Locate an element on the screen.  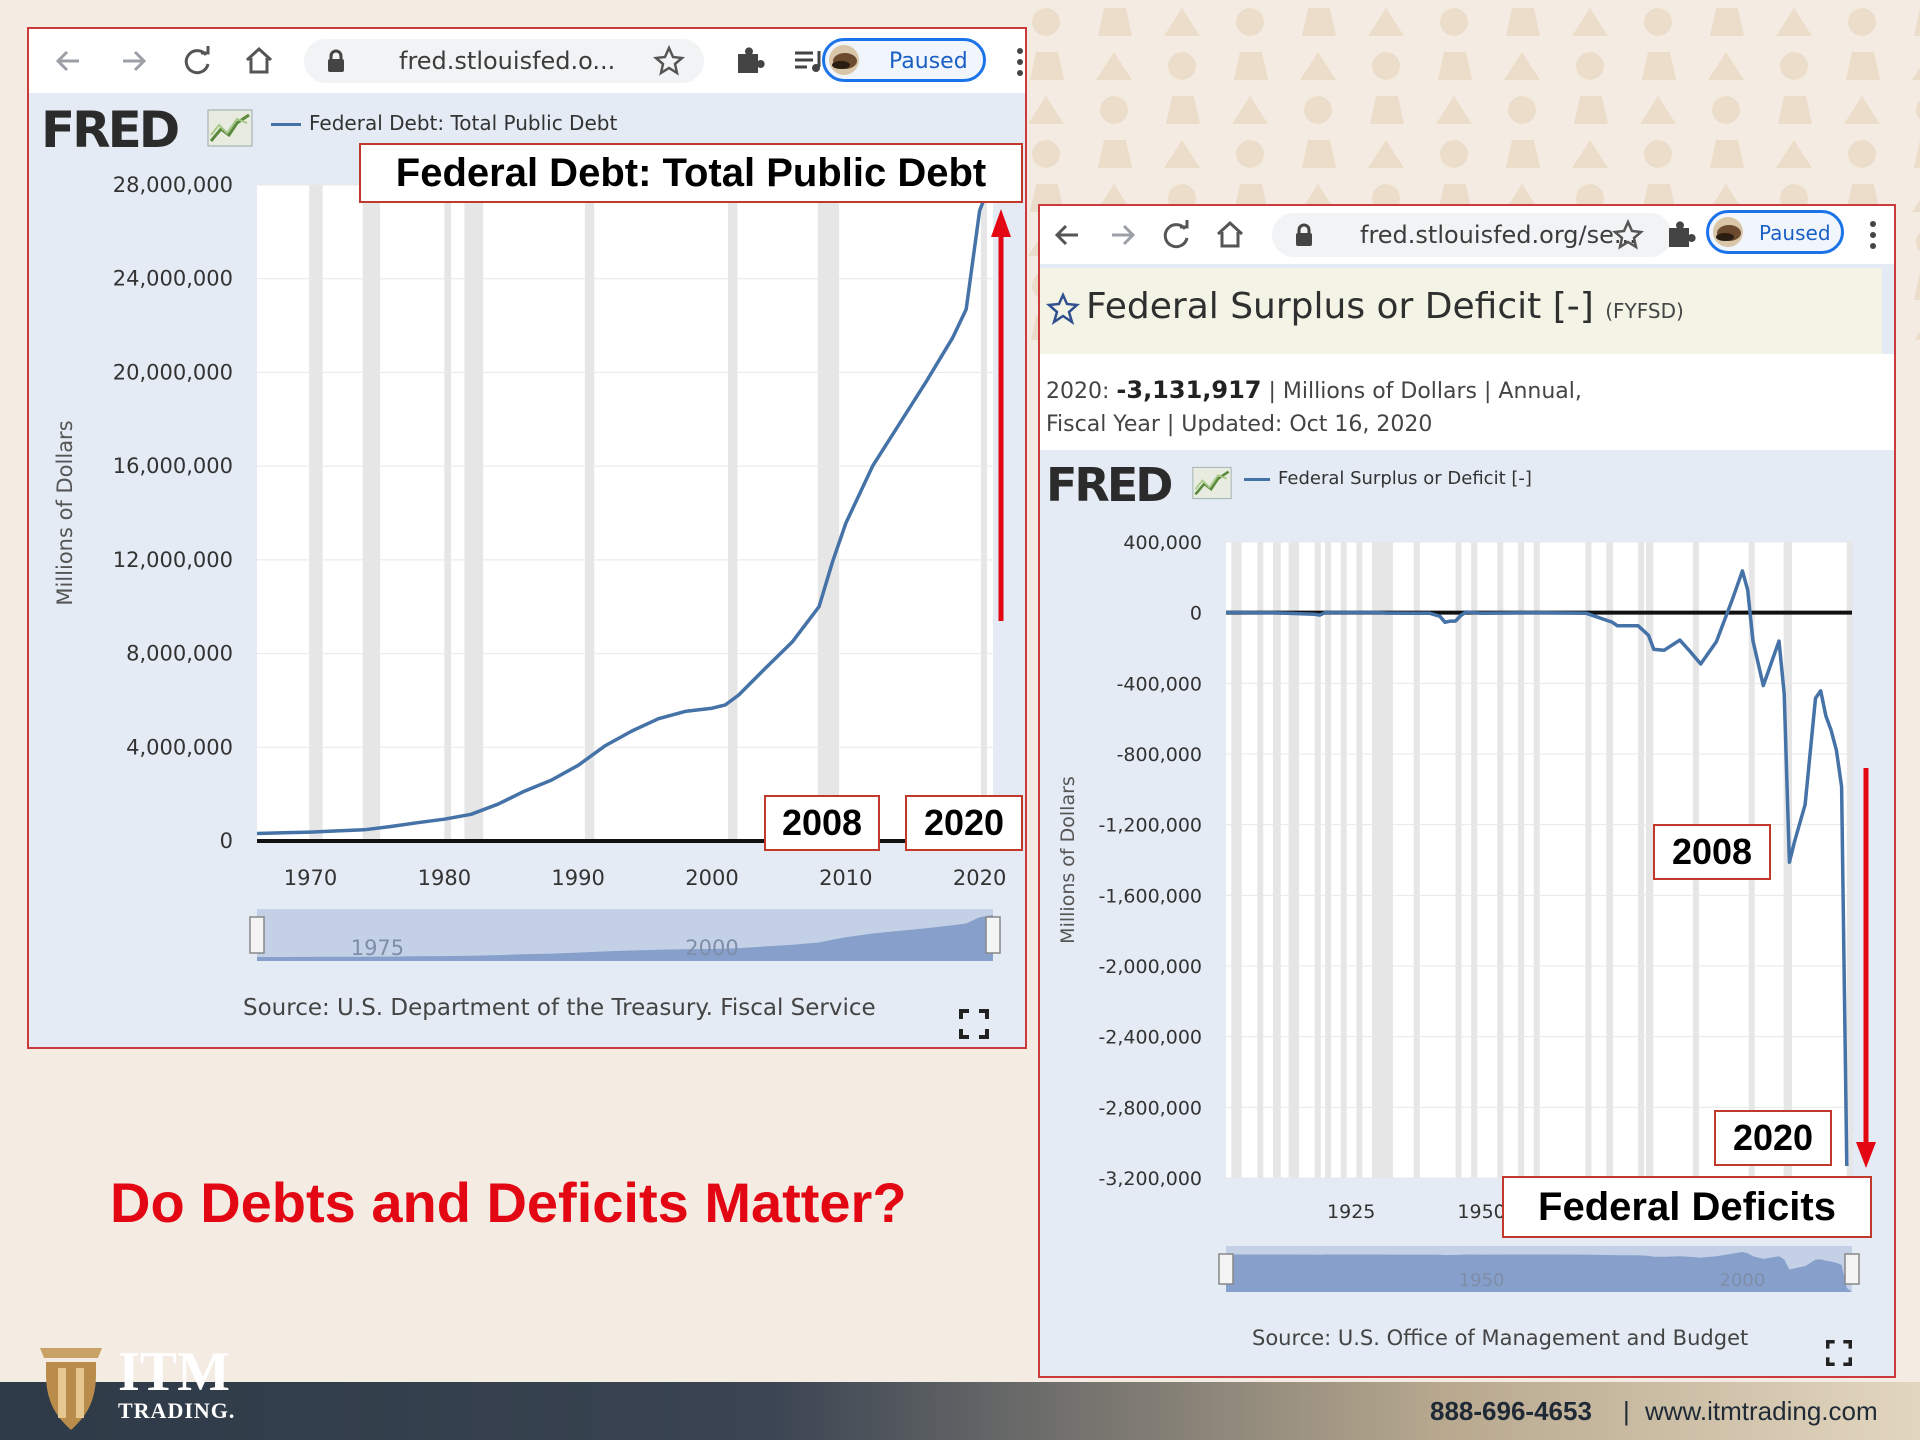
footer-website: www.itmtrading.com is located at coordinates (1761, 1411).